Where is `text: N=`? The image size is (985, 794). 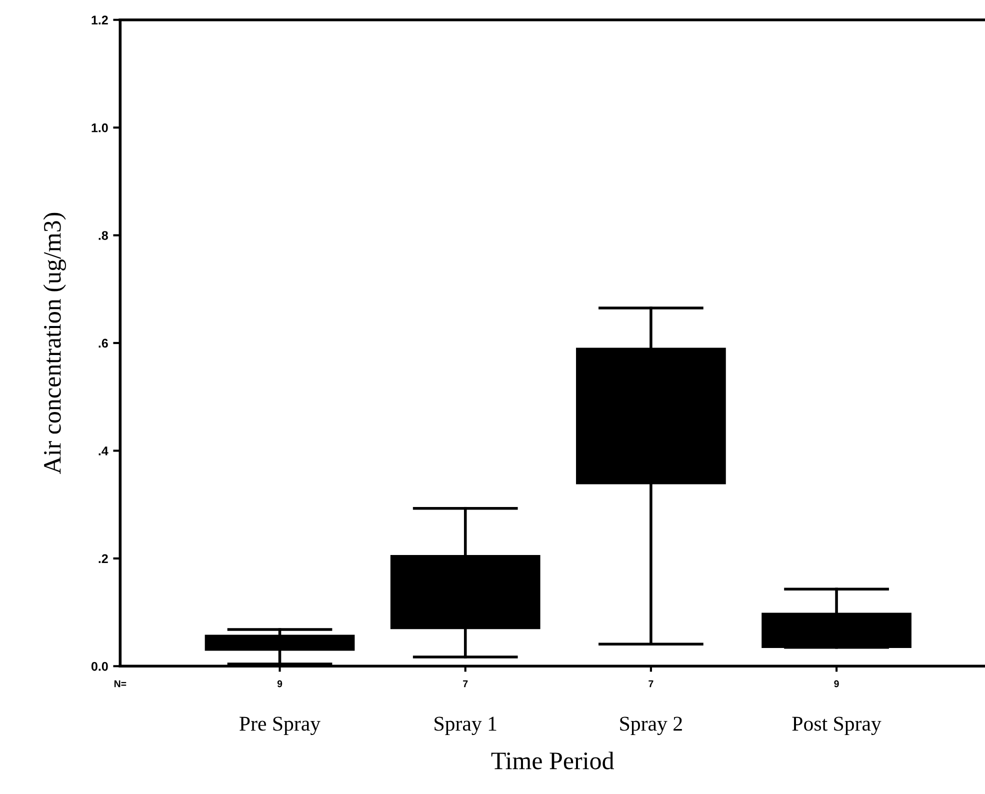
text: N= is located at coordinates (120, 684).